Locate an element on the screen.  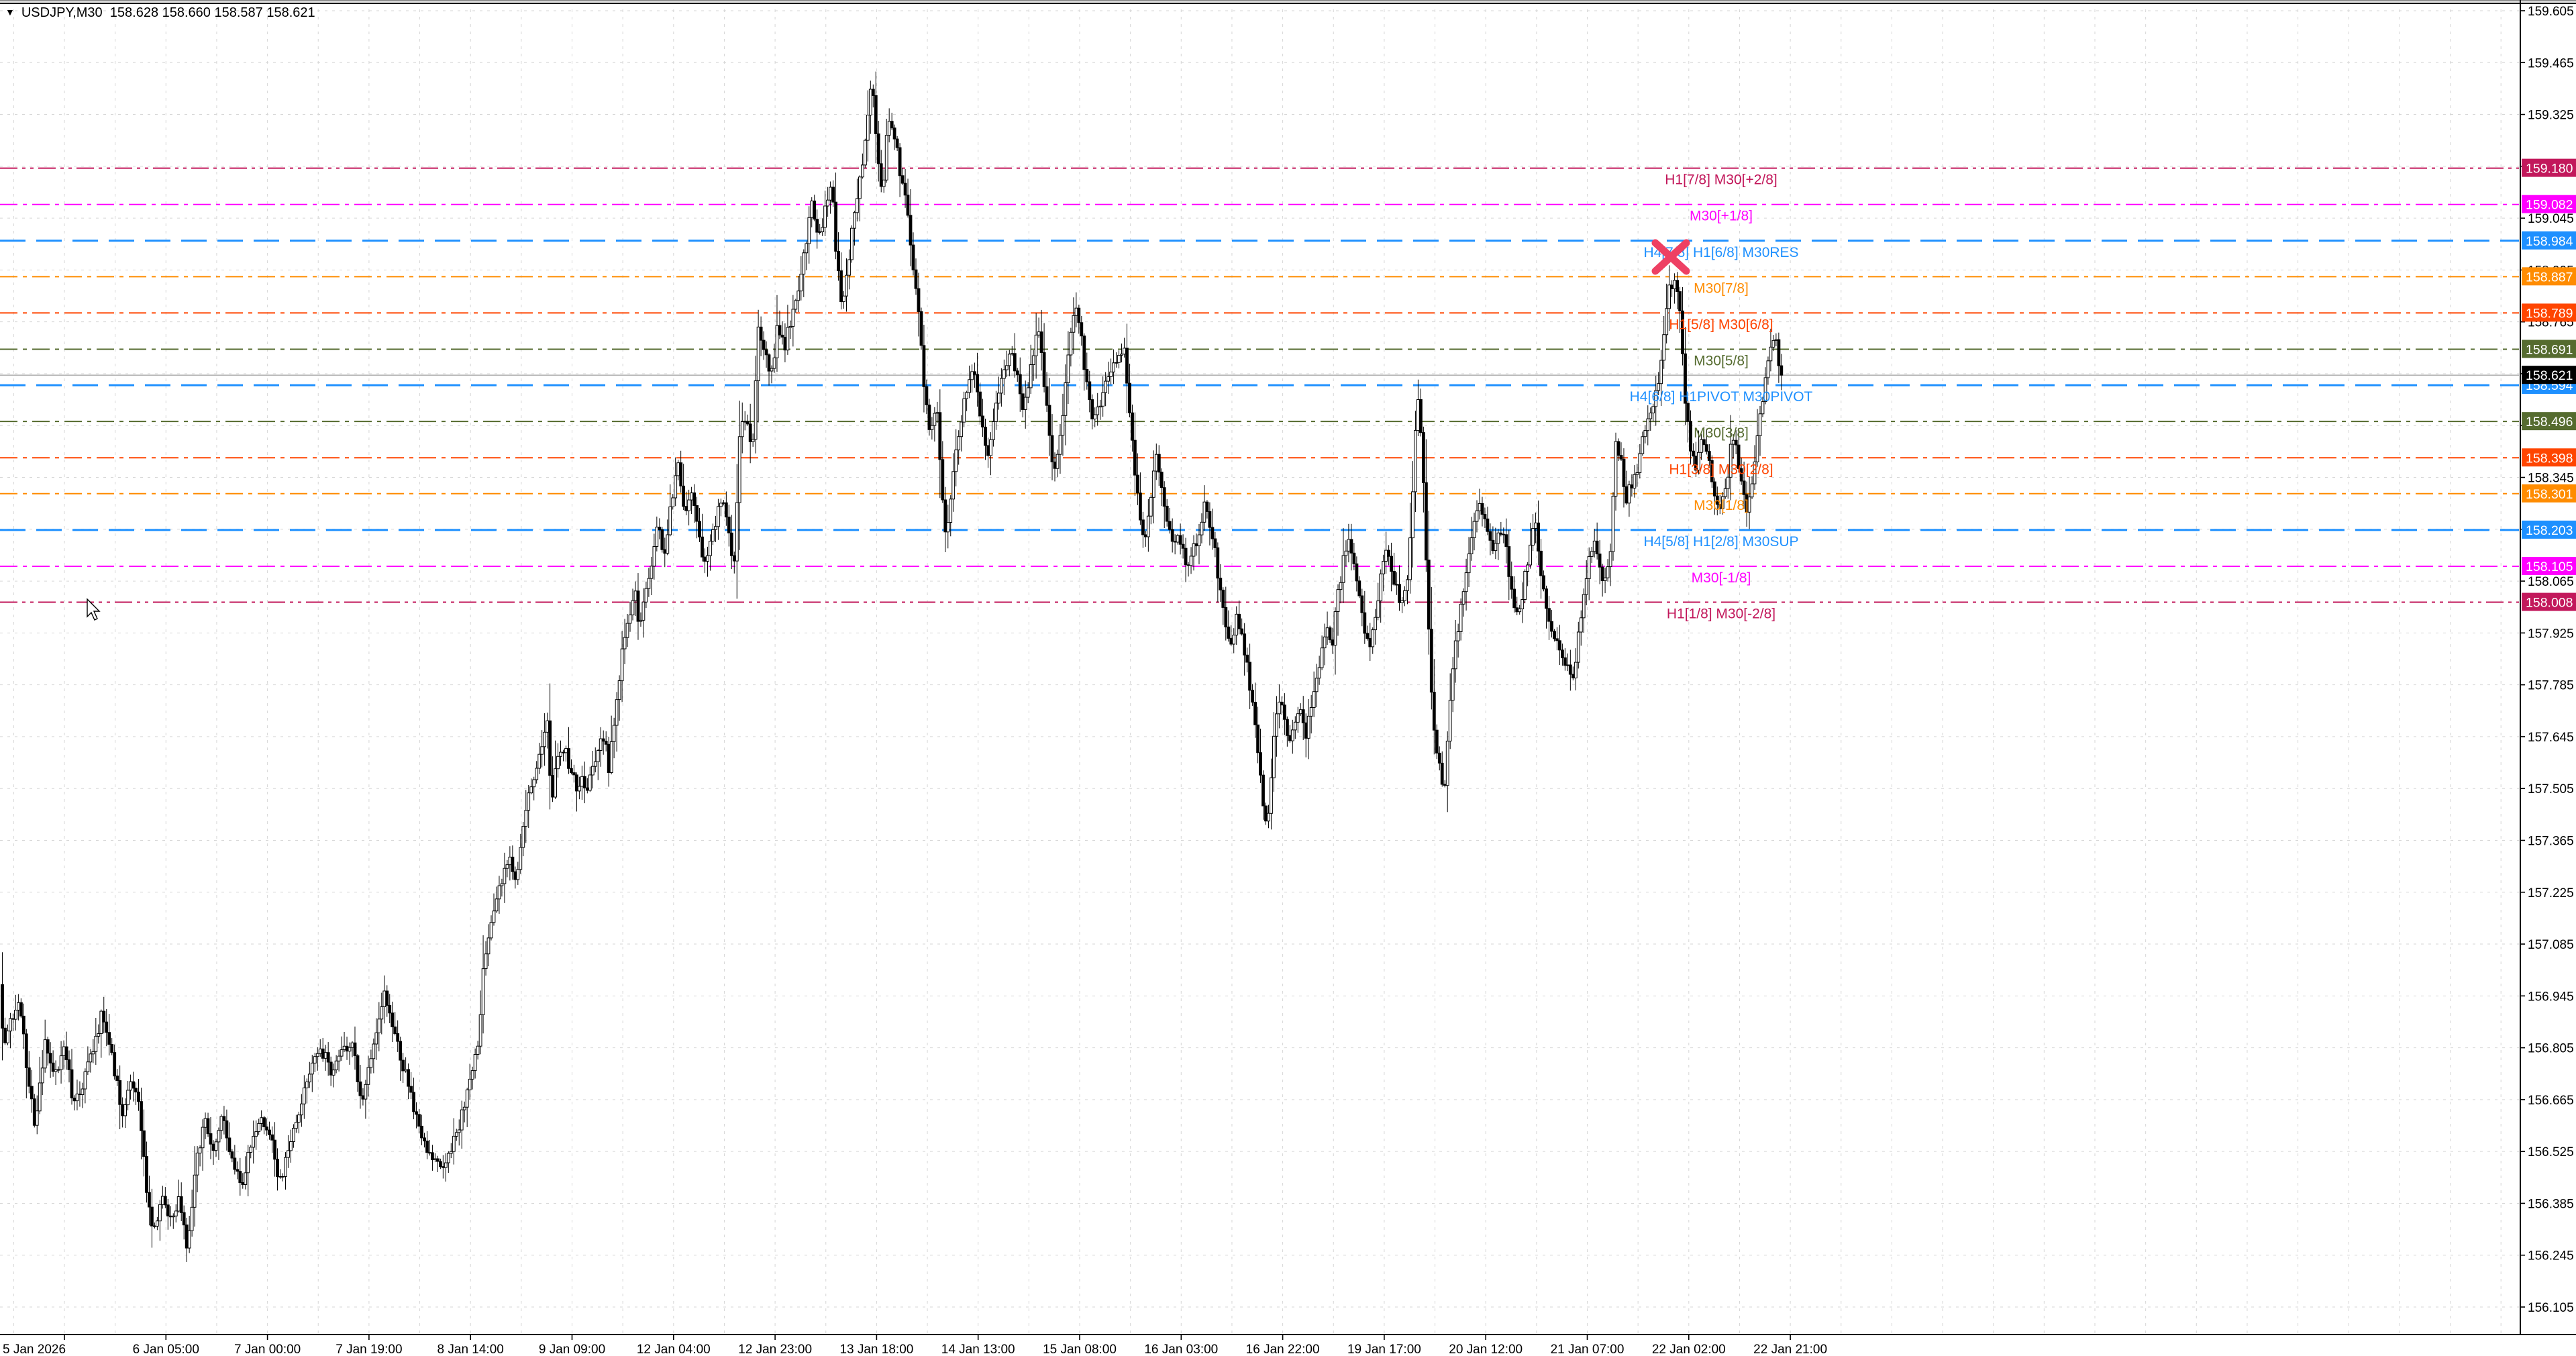
level-price-badge-text: 158.105 is located at coordinates (2549, 567).